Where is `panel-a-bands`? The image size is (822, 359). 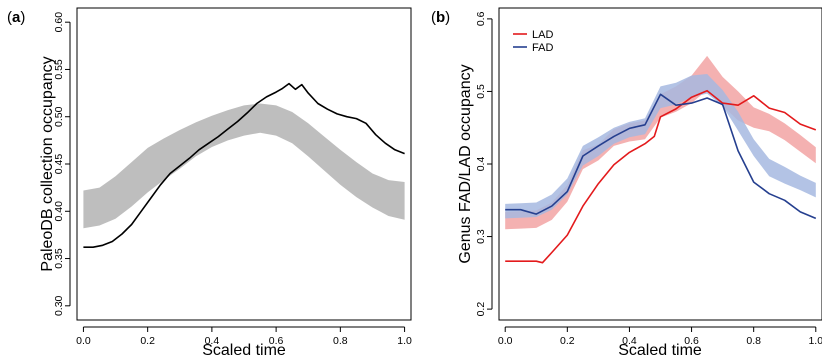
panel-a-bands is located at coordinates (244, 166).